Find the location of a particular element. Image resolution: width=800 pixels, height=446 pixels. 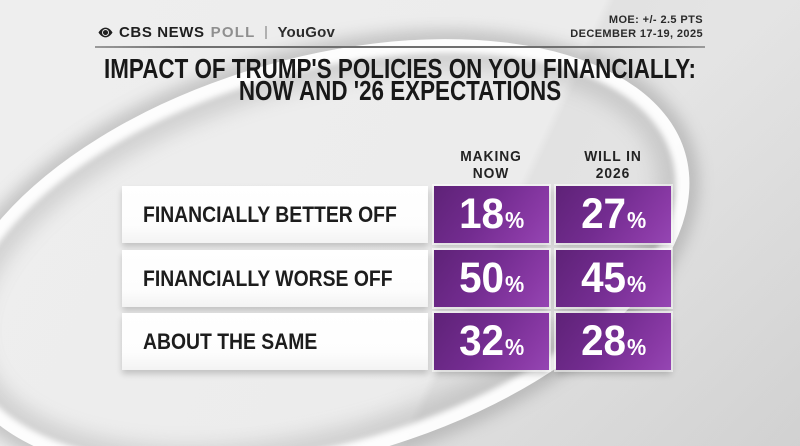

poll-metadata: MOE: +/- 2.5 PTS DECEMBER 17-19, 2025 is located at coordinates (636, 27).